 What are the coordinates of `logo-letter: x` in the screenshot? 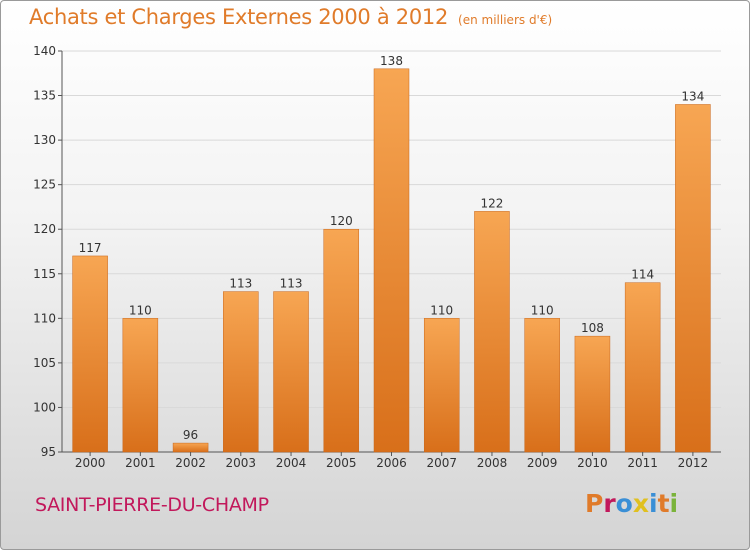 It's located at (640, 503).